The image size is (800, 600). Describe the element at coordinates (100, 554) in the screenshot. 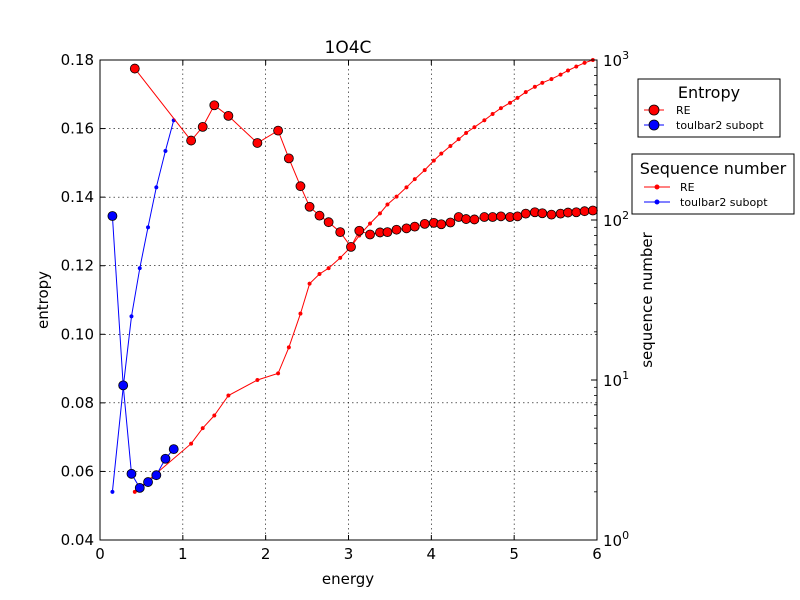

I see `x-tick-label: 0` at that location.